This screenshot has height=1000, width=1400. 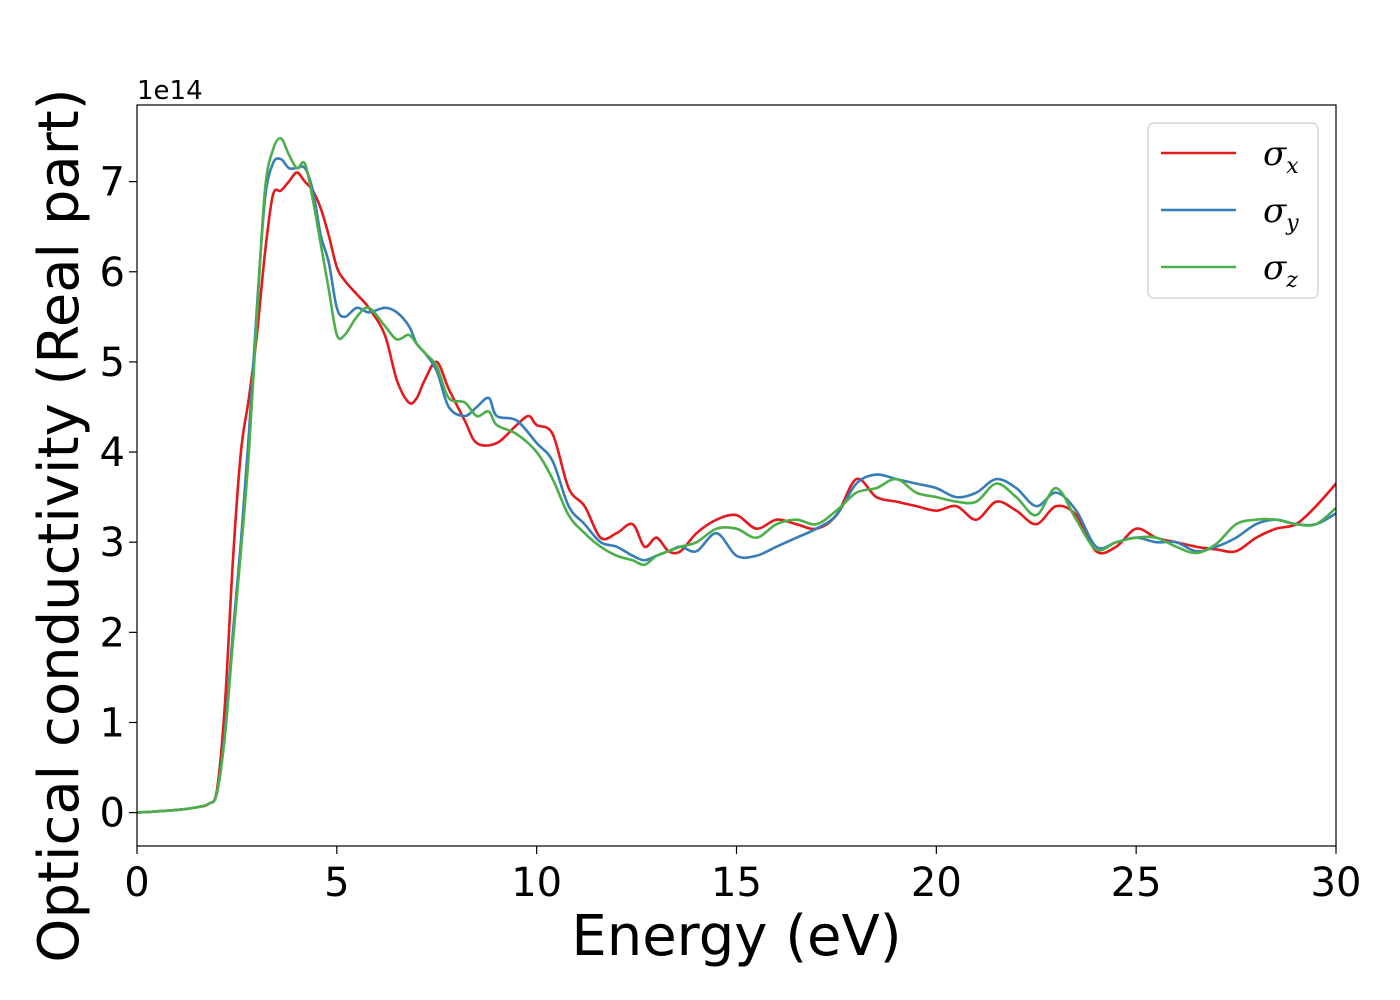 I want to click on x-tick-label: 10, so click(x=536, y=883).